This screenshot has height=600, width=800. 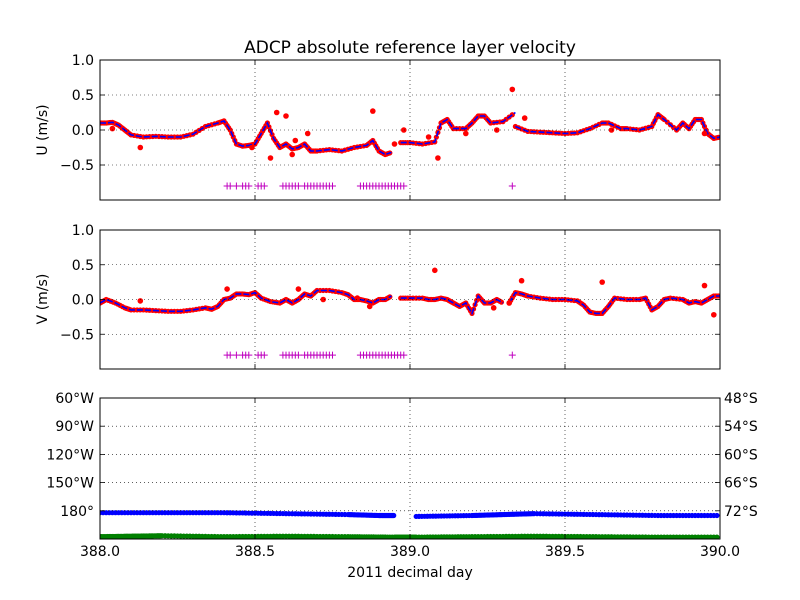 What do you see at coordinates (43, 129) in the screenshot?
I see `u-axis-label: U (m/s)` at bounding box center [43, 129].